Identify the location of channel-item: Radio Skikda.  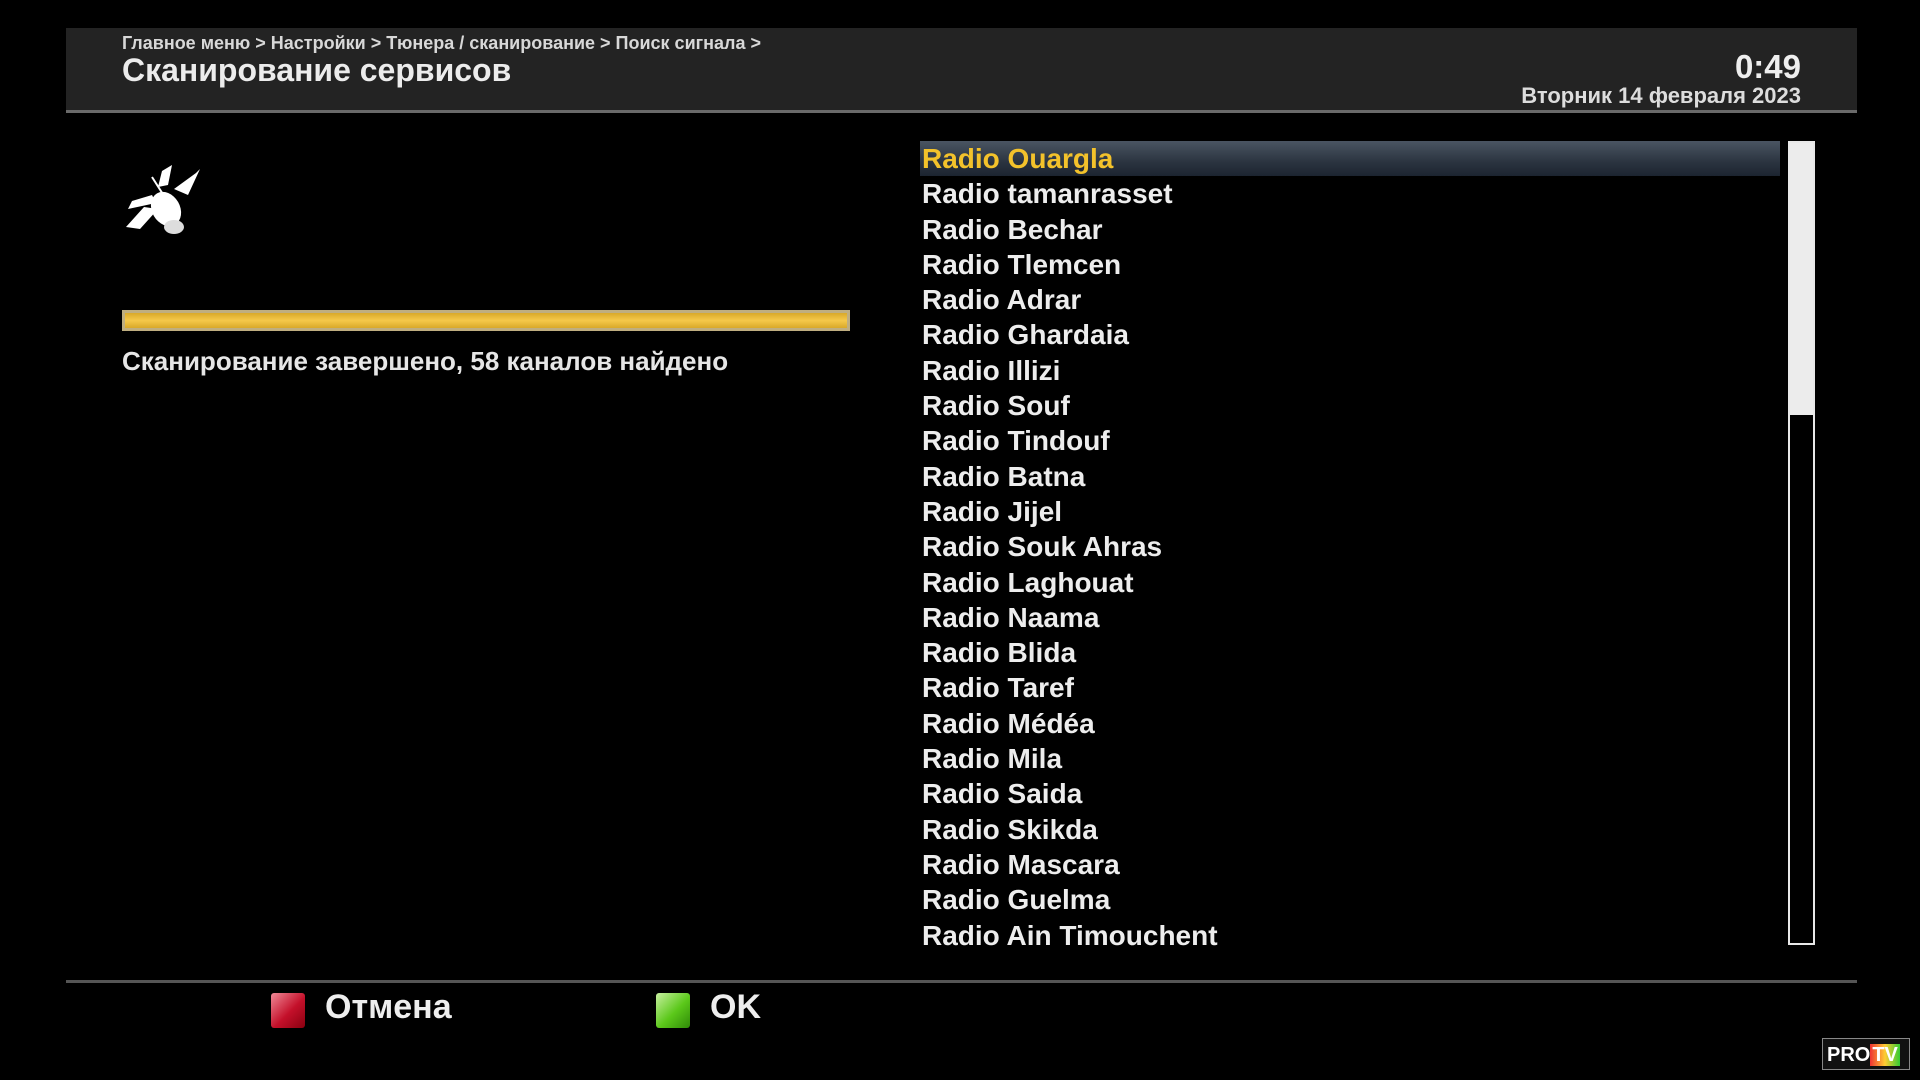
(1010, 829).